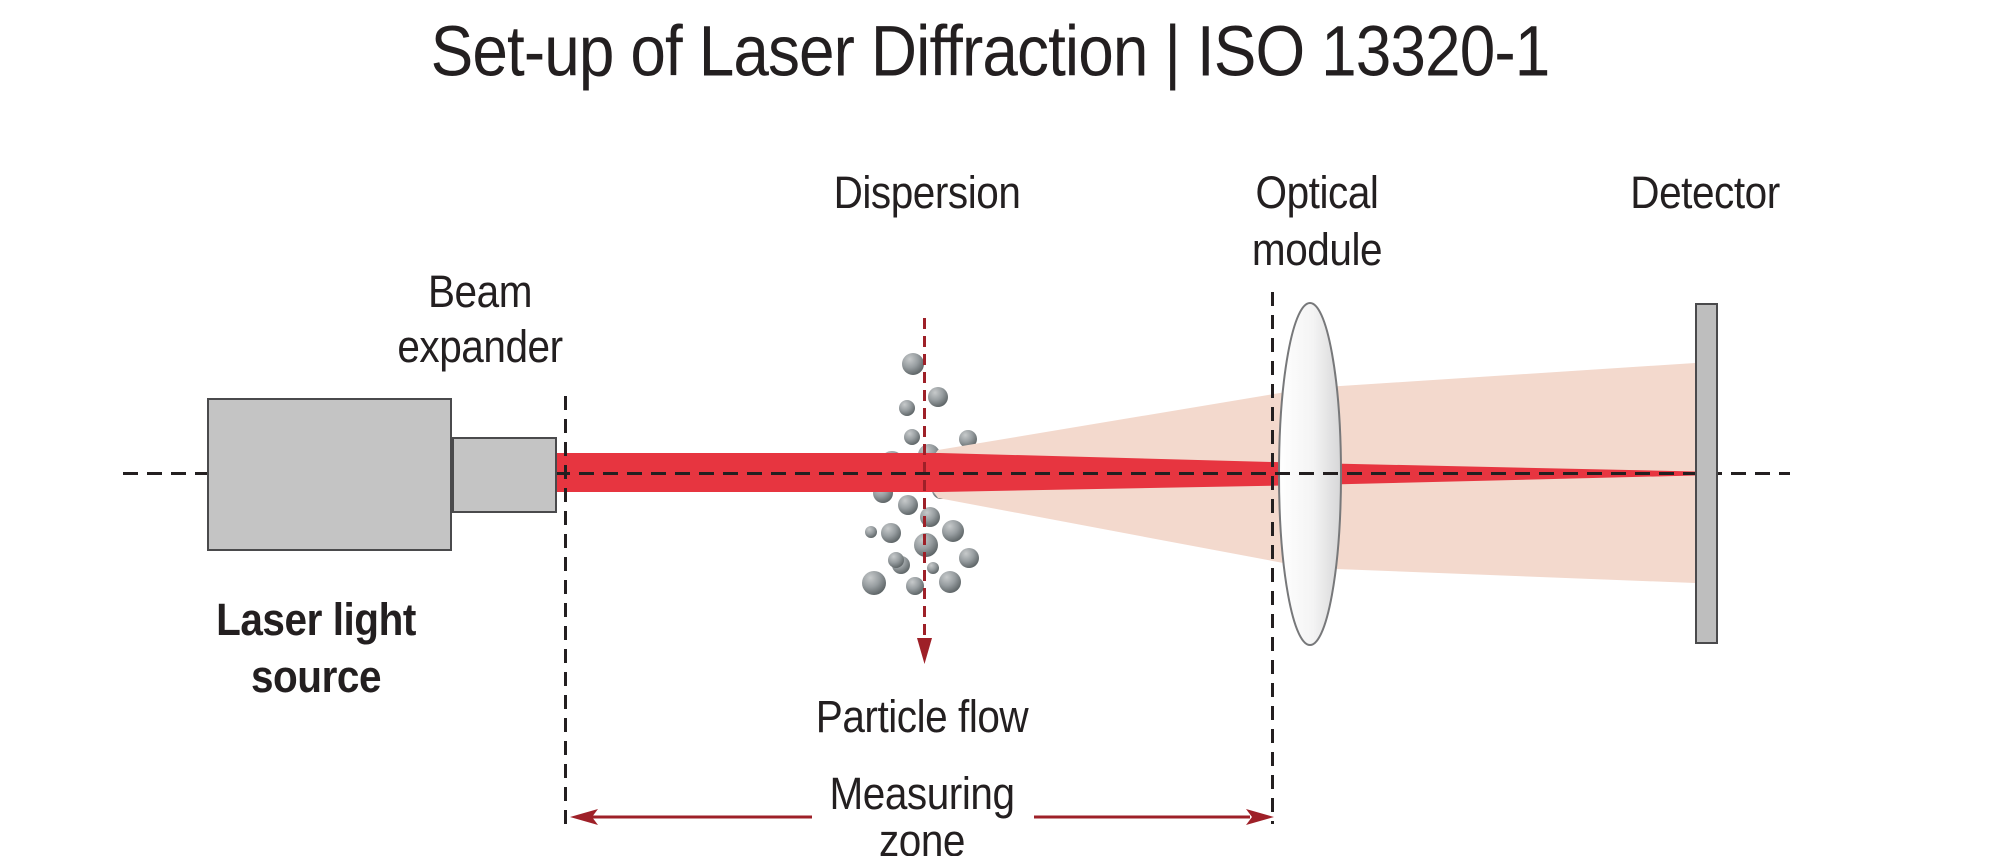  I want to click on optical-axis-line, so click(956, 473).